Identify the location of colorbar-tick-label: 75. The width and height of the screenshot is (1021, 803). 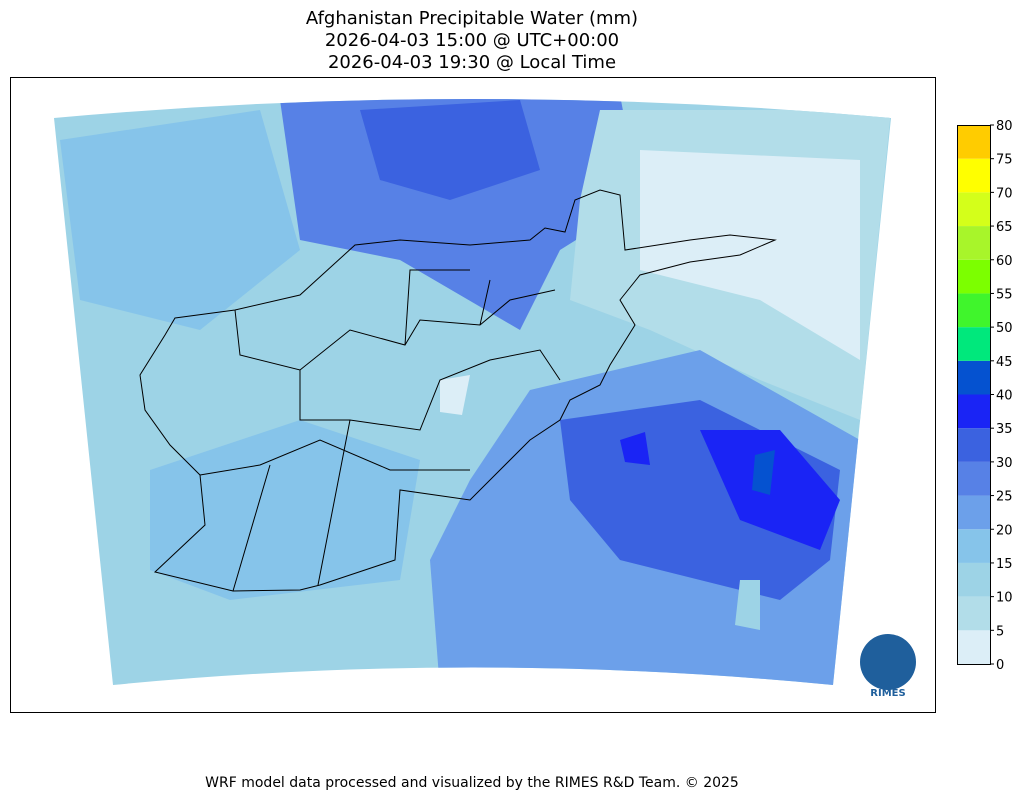
(1004, 160).